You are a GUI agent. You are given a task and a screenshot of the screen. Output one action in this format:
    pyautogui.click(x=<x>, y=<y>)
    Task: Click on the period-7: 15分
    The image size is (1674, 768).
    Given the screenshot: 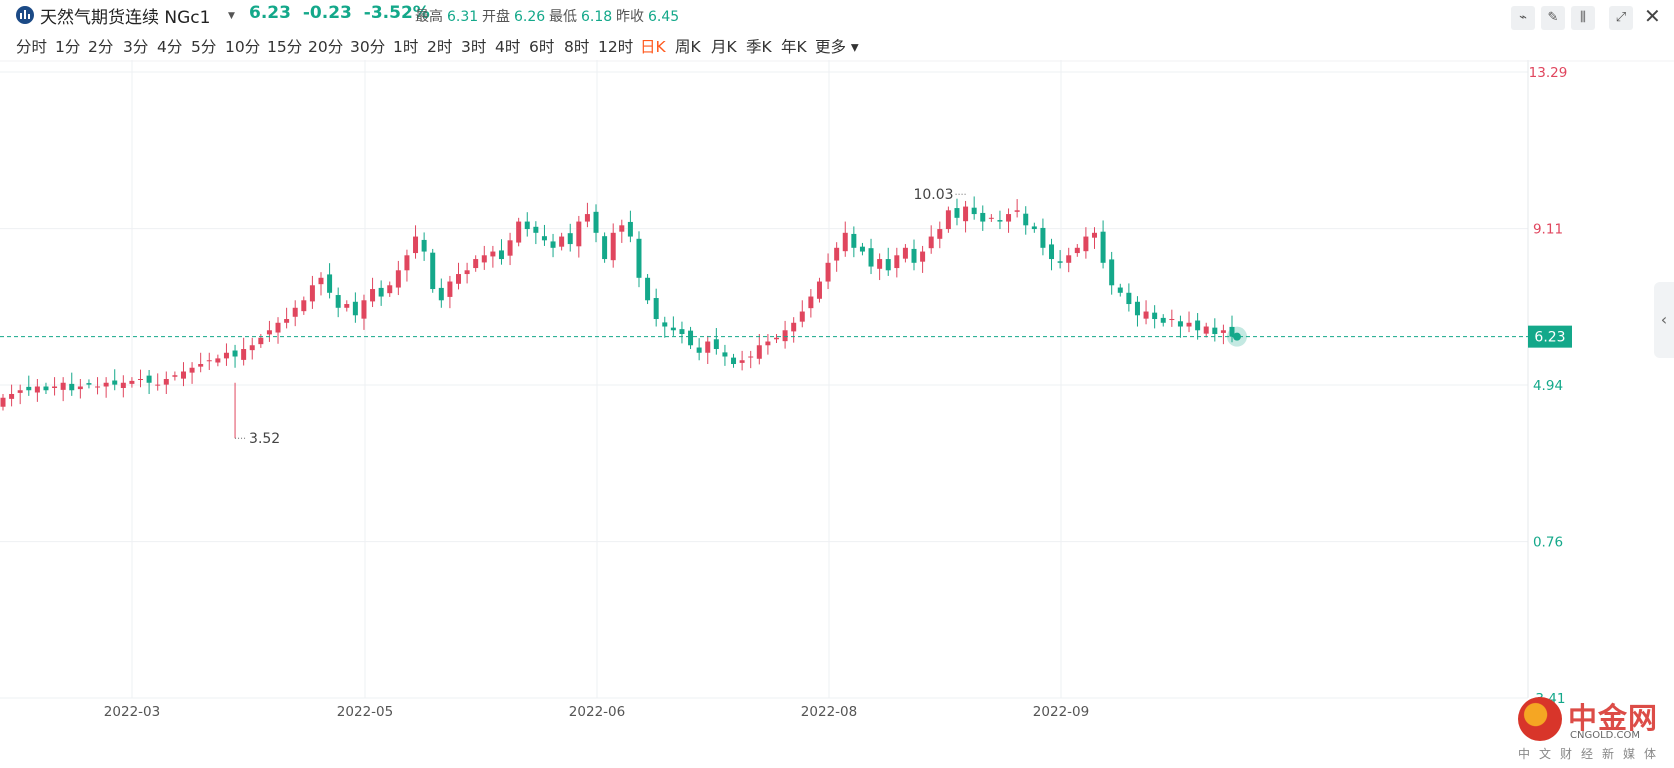 What is the action you would take?
    pyautogui.click(x=285, y=47)
    